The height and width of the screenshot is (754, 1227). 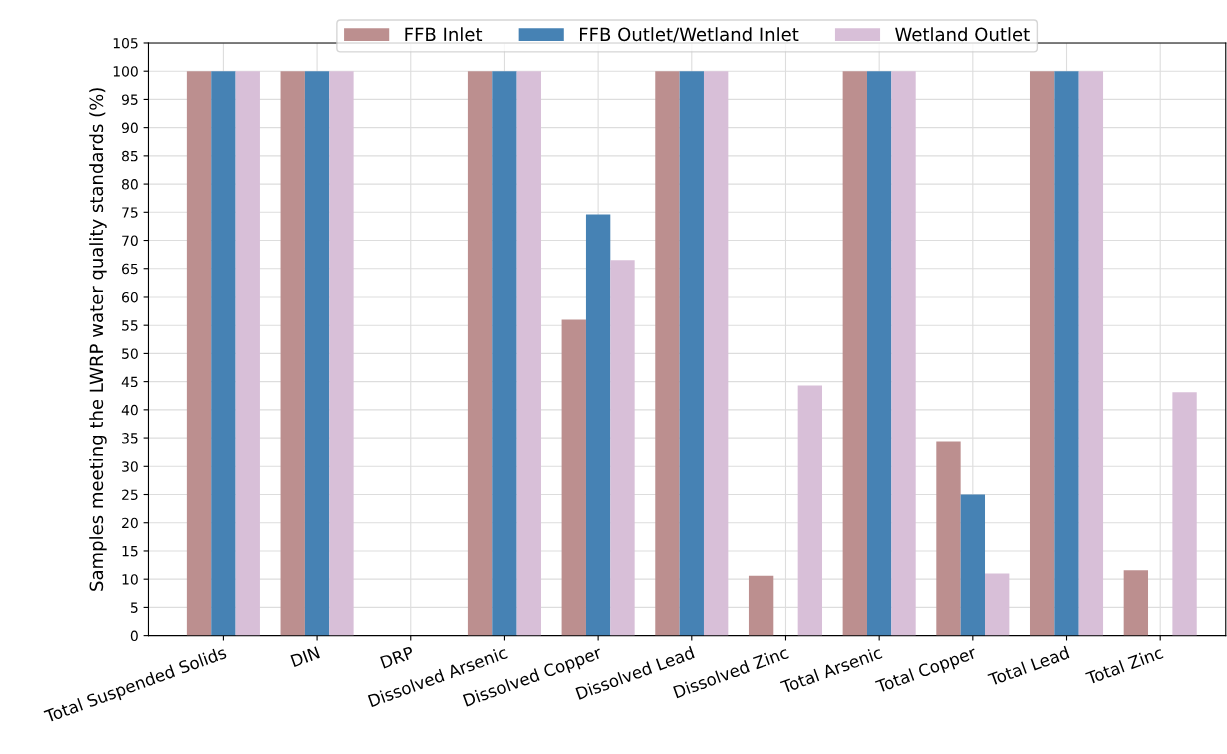 What do you see at coordinates (134, 607) in the screenshot?
I see `y-tick-label: 5` at bounding box center [134, 607].